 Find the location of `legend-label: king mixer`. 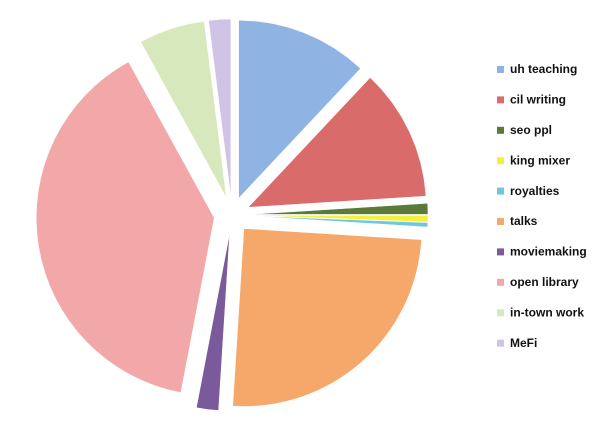

legend-label: king mixer is located at coordinates (540, 160).